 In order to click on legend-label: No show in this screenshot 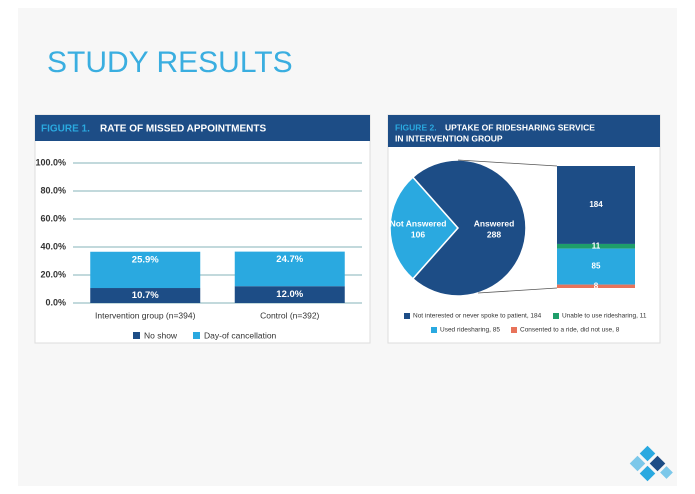, I will do `click(161, 335)`.